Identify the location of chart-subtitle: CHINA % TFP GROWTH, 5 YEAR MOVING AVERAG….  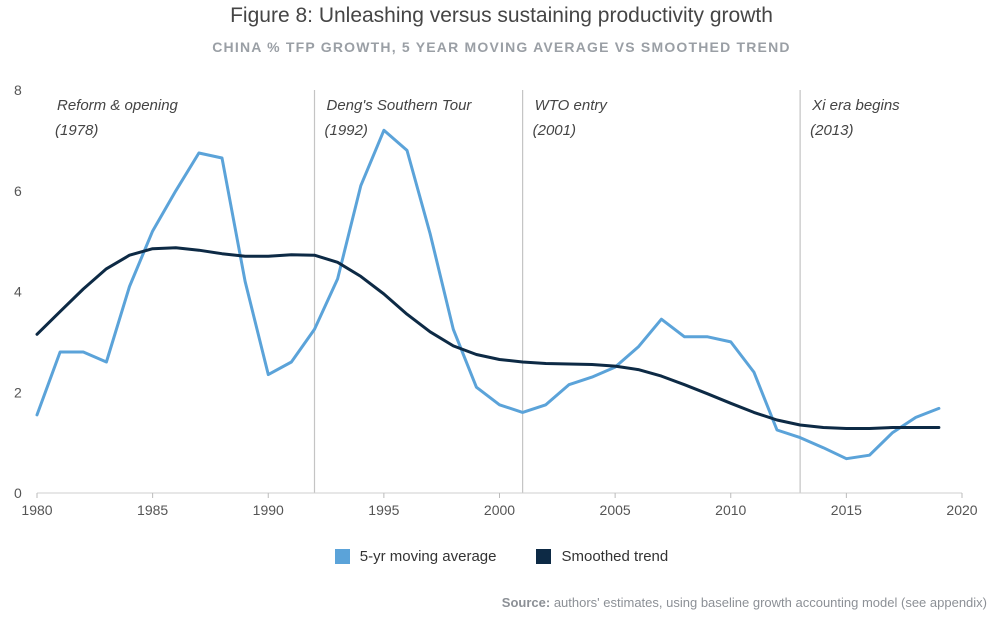
(501, 47).